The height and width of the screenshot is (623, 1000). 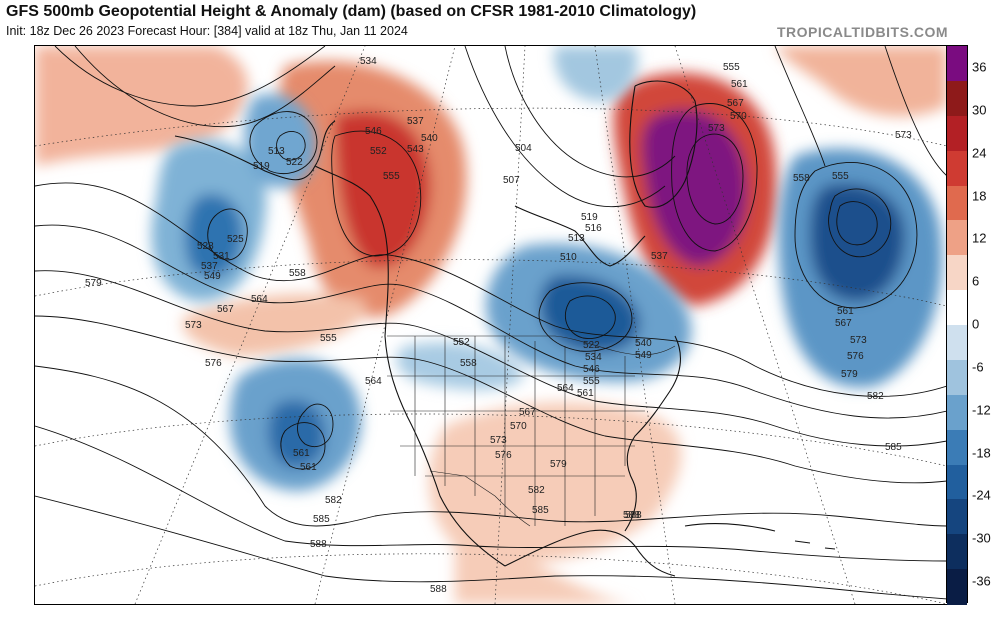 What do you see at coordinates (410, 366) in the screenshot?
I see `north-america-west-coast` at bounding box center [410, 366].